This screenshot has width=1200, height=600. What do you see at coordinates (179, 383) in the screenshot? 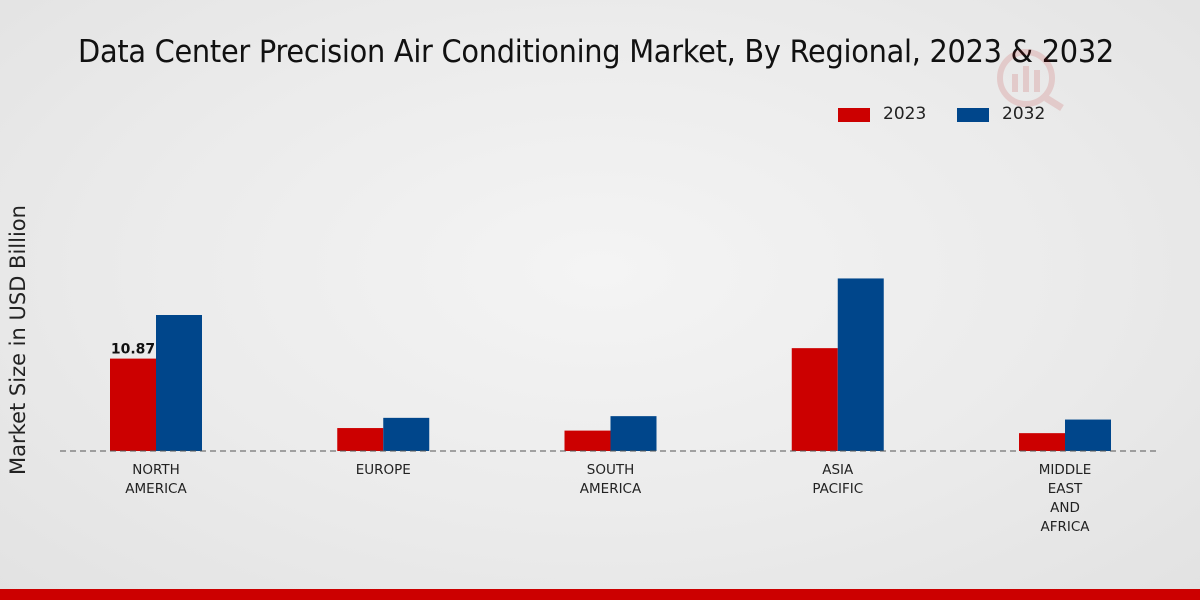
I see `bar-2032-north-america` at bounding box center [179, 383].